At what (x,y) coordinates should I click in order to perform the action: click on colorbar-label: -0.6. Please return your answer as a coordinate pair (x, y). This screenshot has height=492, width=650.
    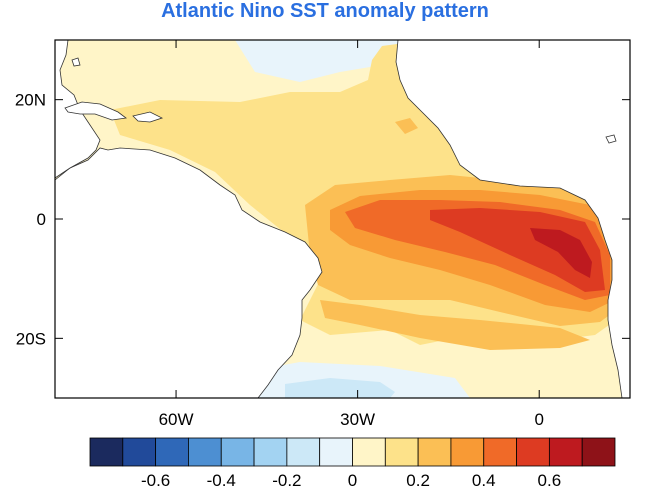
    Looking at the image, I should click on (155, 480).